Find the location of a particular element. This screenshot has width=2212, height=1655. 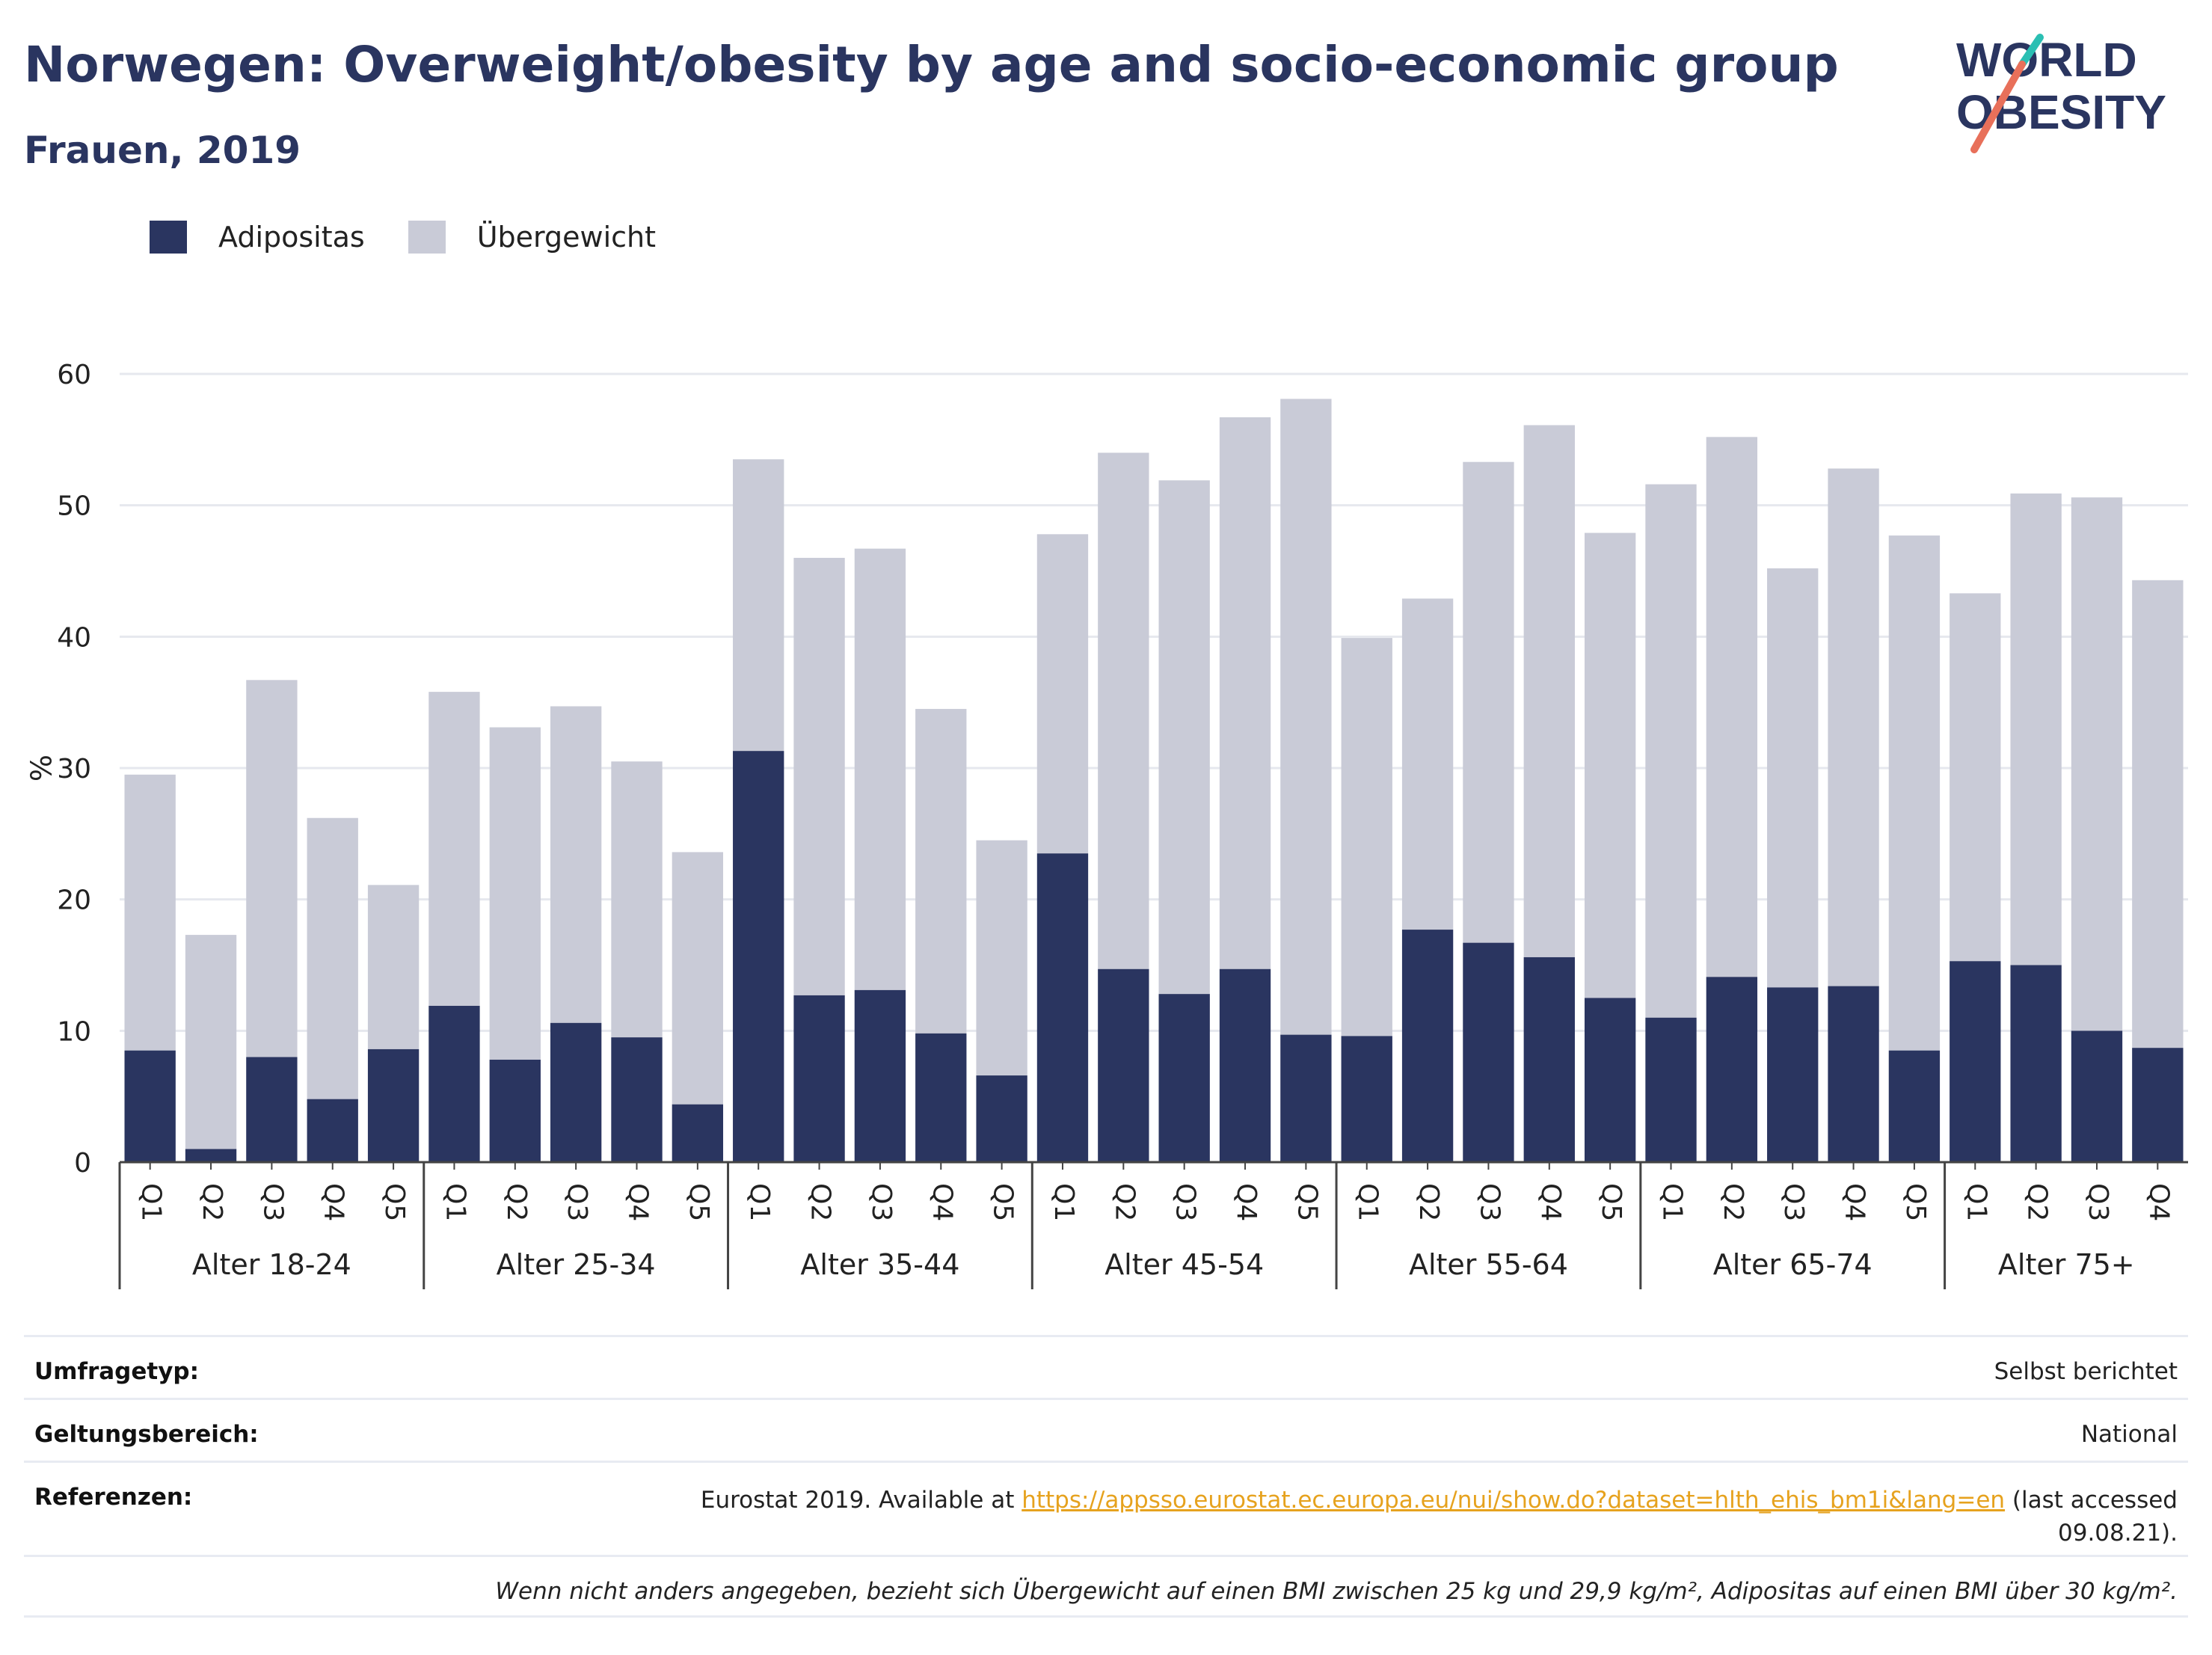

group-label: Alter 35-44 is located at coordinates (879, 1264).